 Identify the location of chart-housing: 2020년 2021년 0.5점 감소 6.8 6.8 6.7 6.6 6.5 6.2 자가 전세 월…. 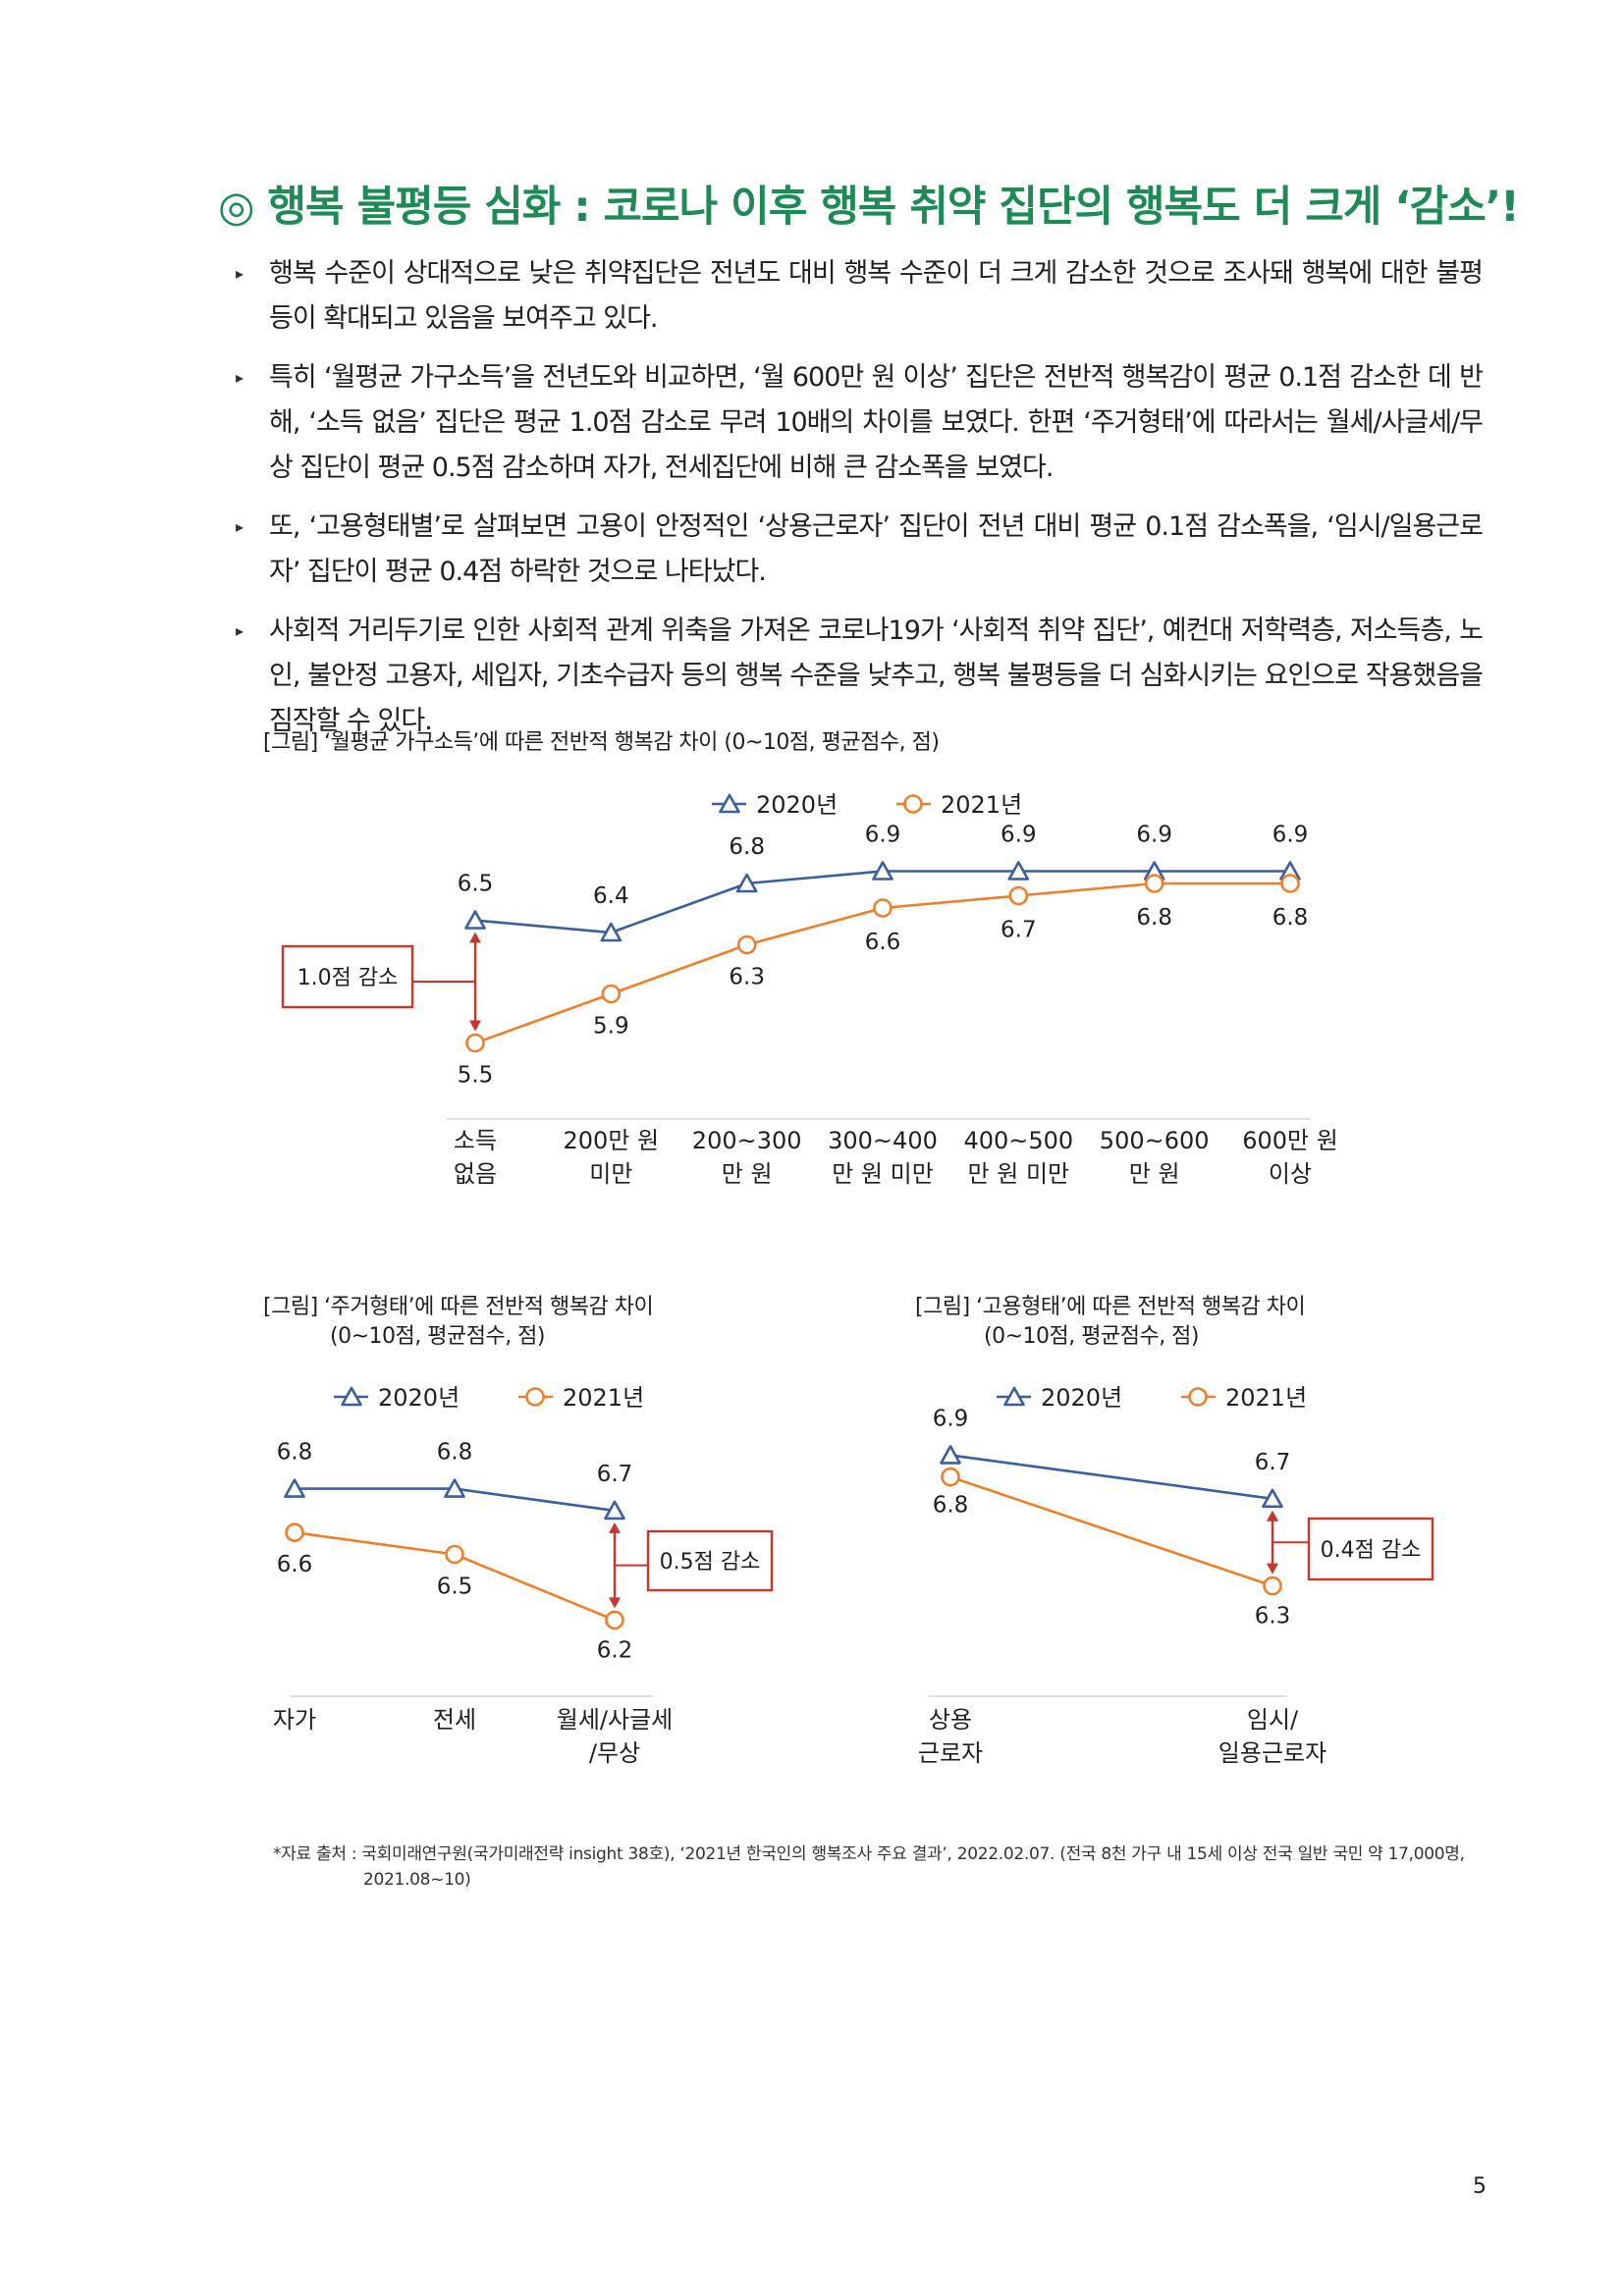
(524, 1576).